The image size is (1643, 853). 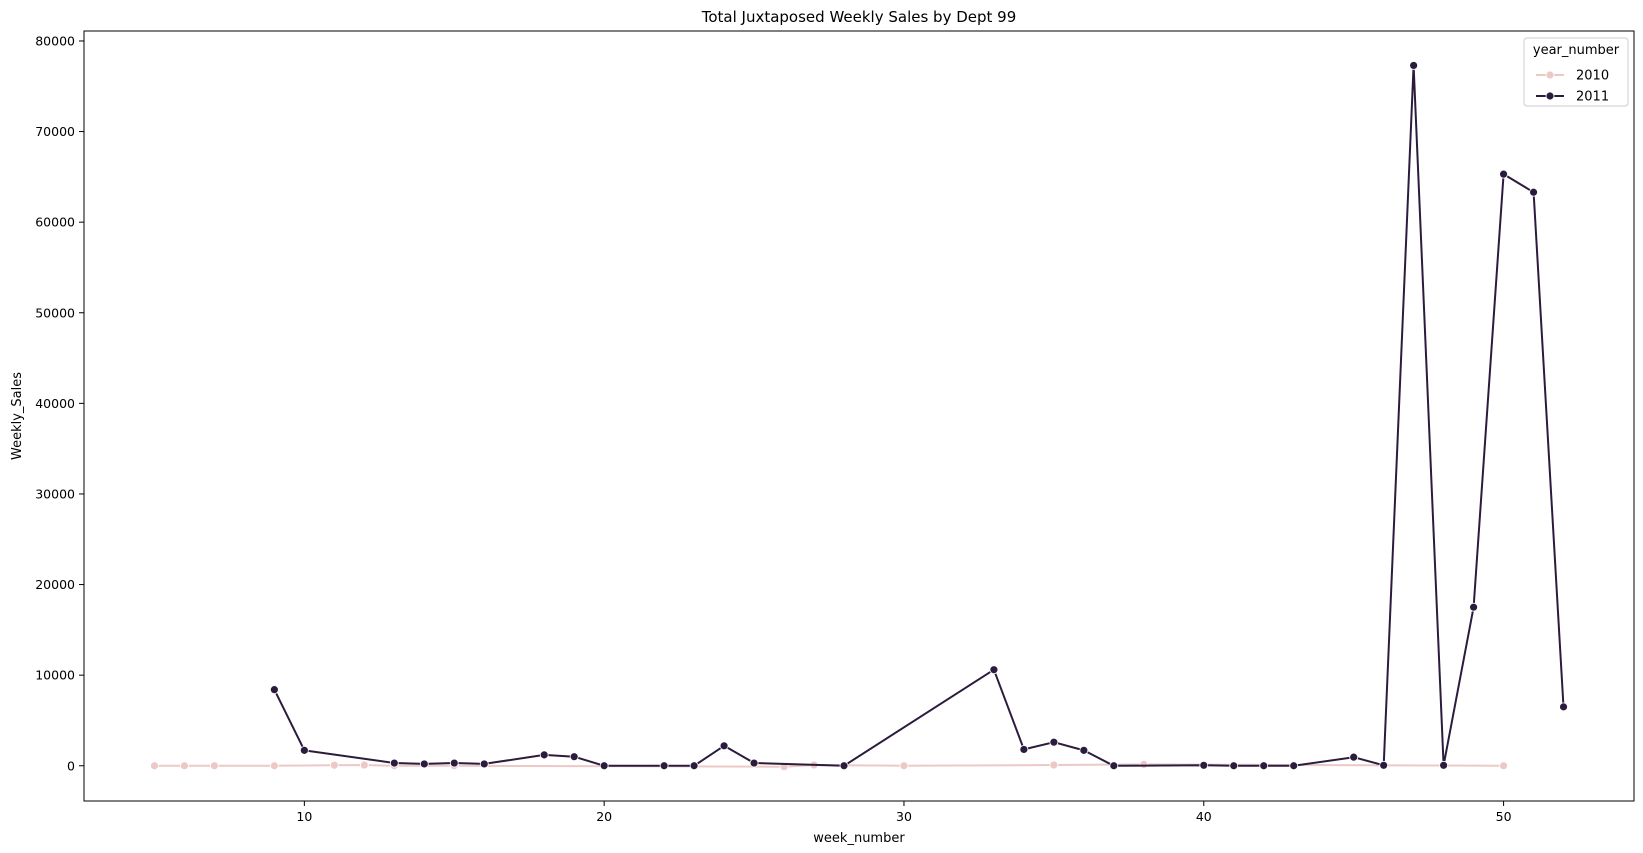 I want to click on y-tick-label: 60000, so click(x=55, y=222).